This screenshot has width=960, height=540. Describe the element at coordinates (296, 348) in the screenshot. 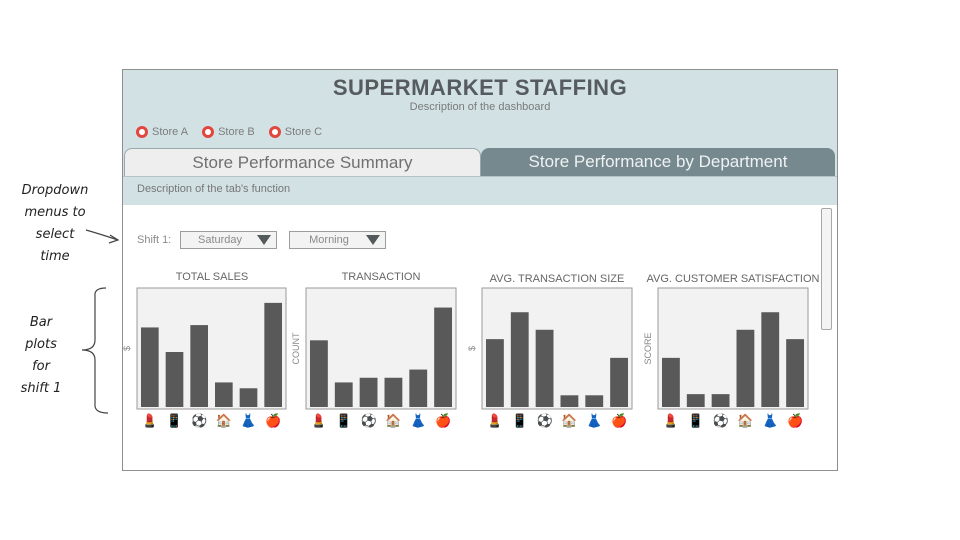

I see `y-axis-label: COUNT` at that location.